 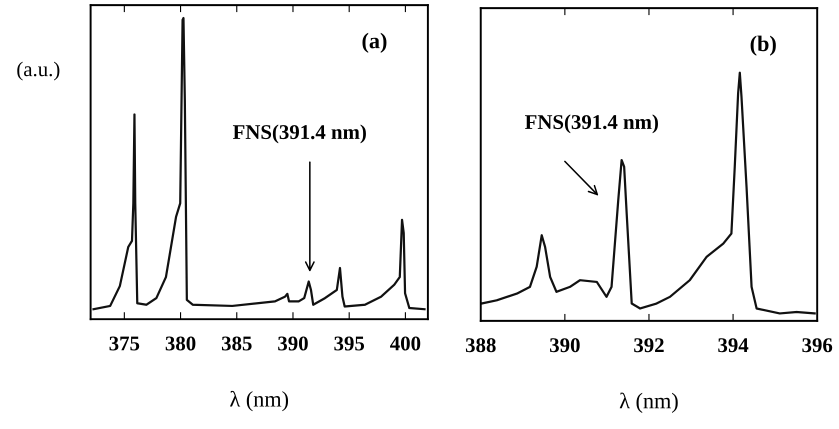 What do you see at coordinates (125, 343) in the screenshot?
I see `x-tick-label: 375` at bounding box center [125, 343].